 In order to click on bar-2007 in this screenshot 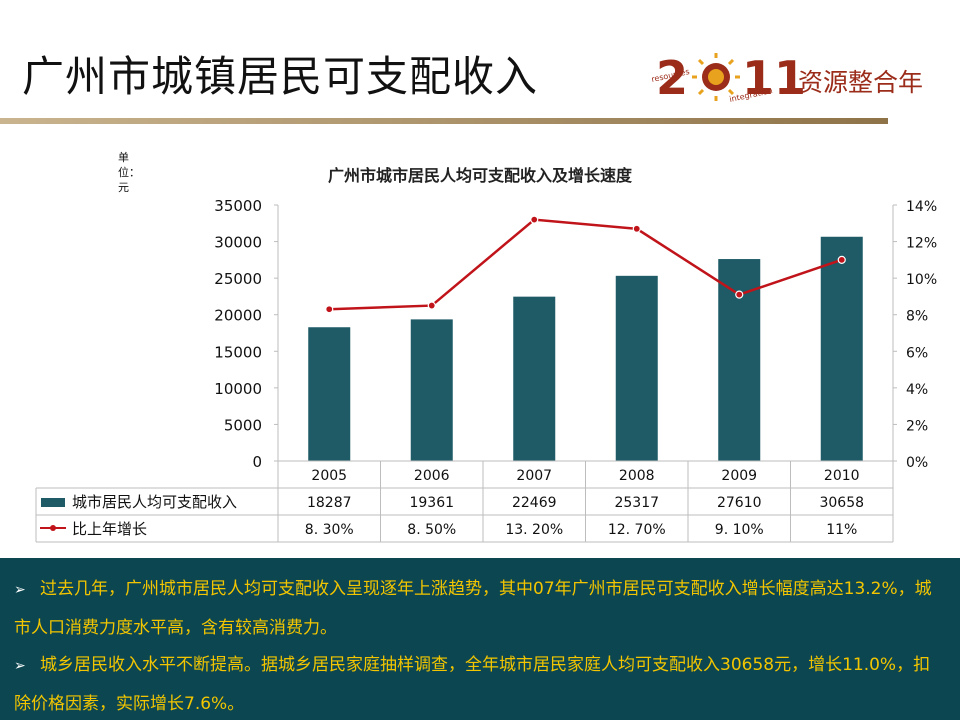, I will do `click(534, 378)`.